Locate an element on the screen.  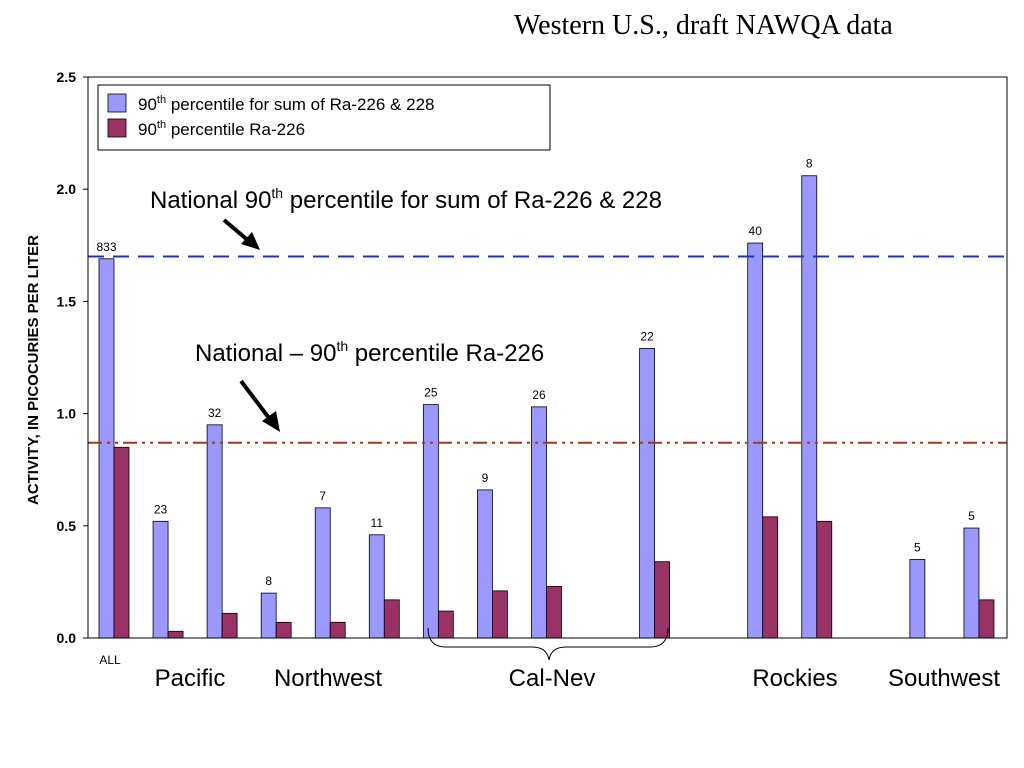
sample-count-label: 25 is located at coordinates (431, 393).